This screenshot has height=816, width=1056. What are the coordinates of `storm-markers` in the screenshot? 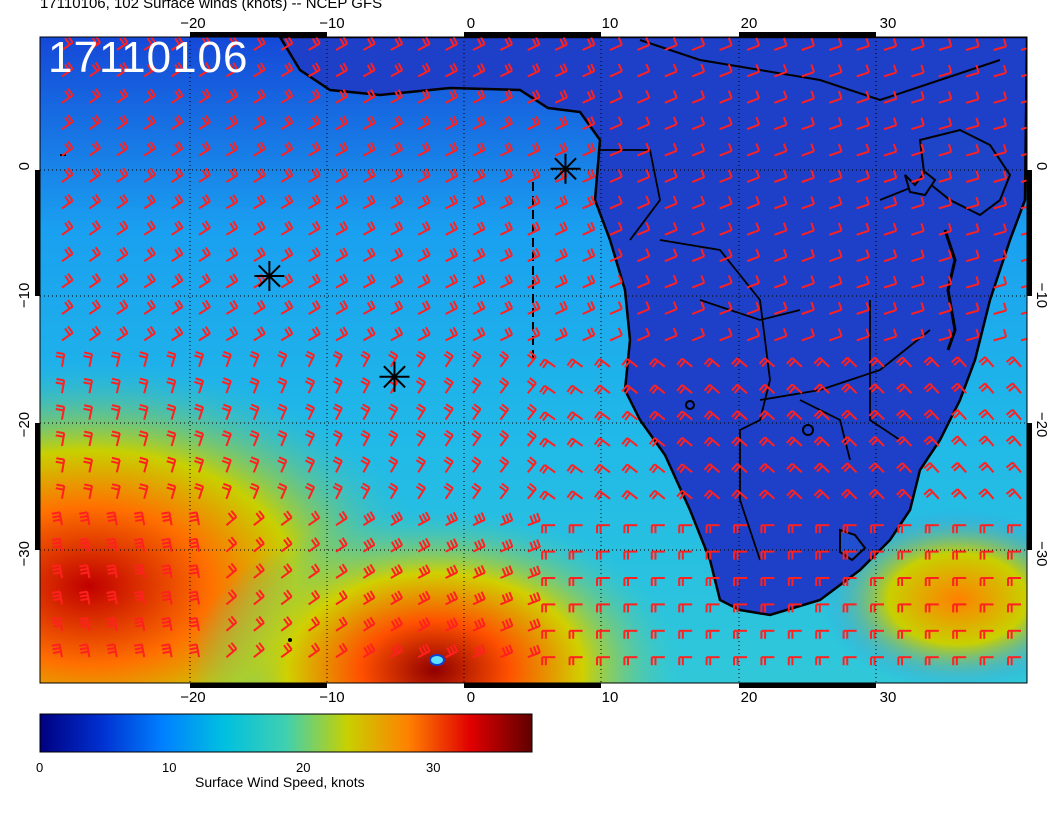 It's located at (417, 272).